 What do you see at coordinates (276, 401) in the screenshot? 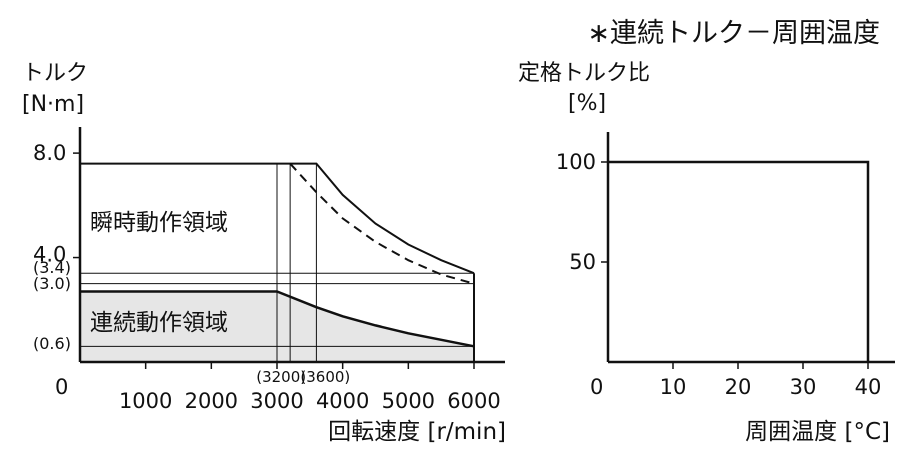
I see `x-tick-label-3000: 3000` at bounding box center [276, 401].